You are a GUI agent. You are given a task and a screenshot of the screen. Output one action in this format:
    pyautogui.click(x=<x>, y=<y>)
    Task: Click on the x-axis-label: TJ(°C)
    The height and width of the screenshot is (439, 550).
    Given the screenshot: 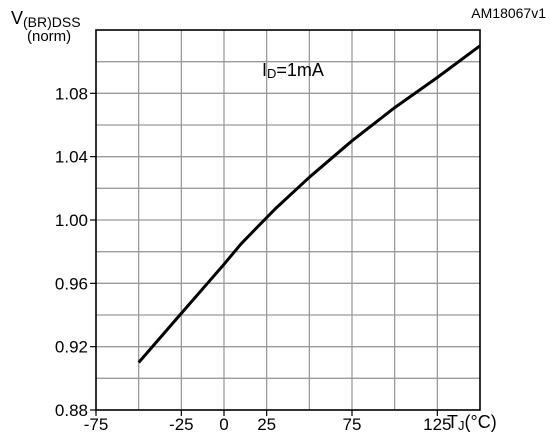 What is the action you would take?
    pyautogui.click(x=472, y=423)
    